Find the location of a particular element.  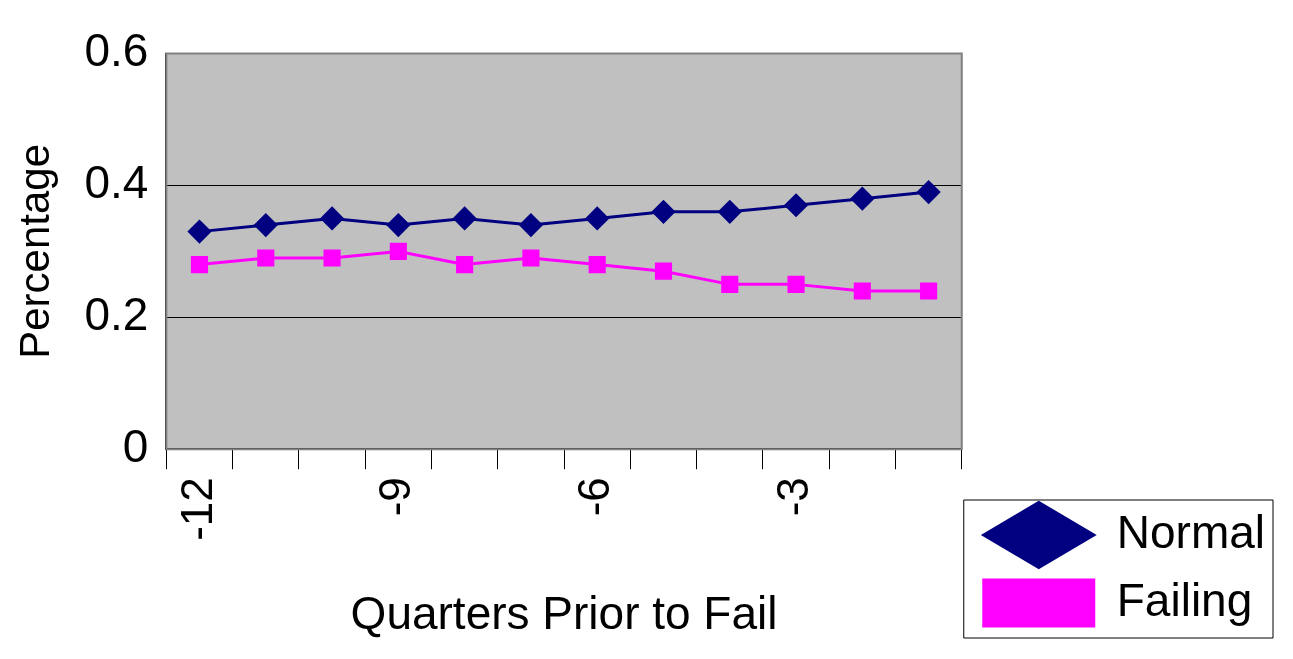

y-tick-label: 0 is located at coordinates (135, 445).